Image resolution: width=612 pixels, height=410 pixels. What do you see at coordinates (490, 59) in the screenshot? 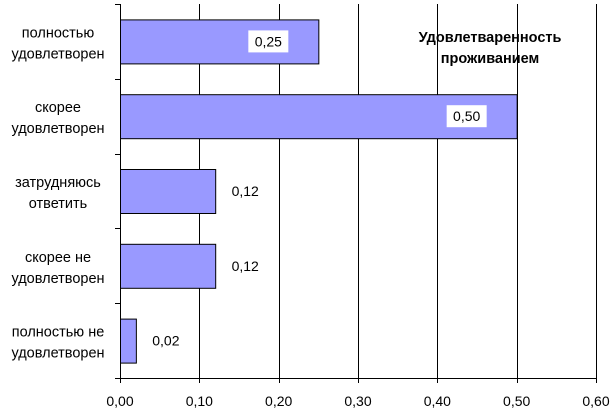
I see `chart-title-line-2: проживанием` at bounding box center [490, 59].